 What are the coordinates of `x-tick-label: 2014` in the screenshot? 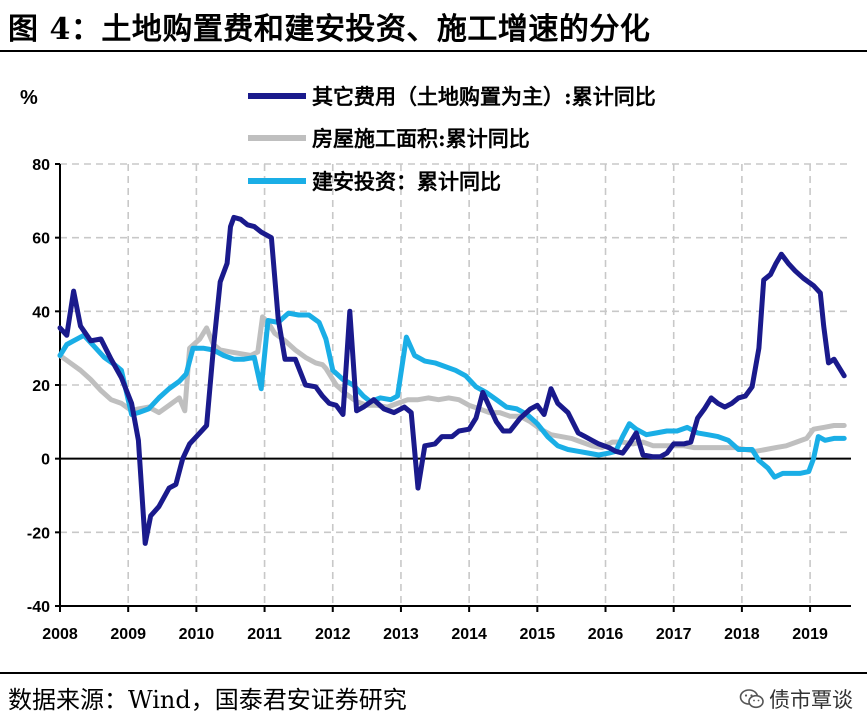 It's located at (469, 634).